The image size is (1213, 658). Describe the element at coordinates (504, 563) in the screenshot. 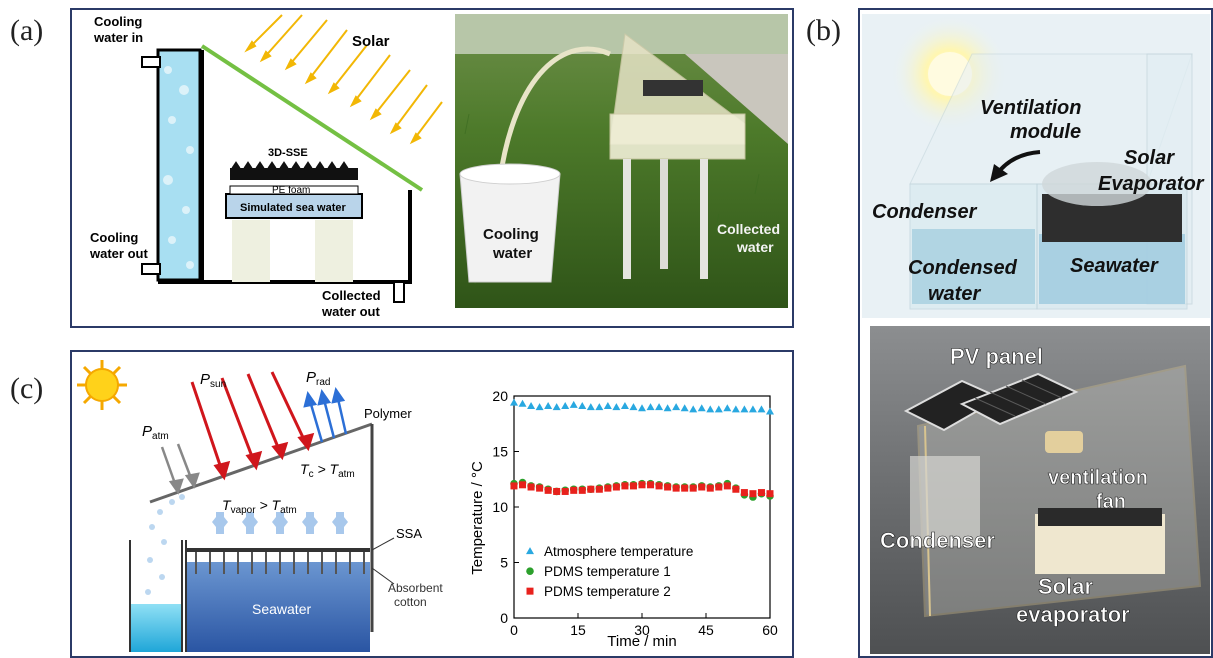

I see `y-tick-label: 5` at that location.